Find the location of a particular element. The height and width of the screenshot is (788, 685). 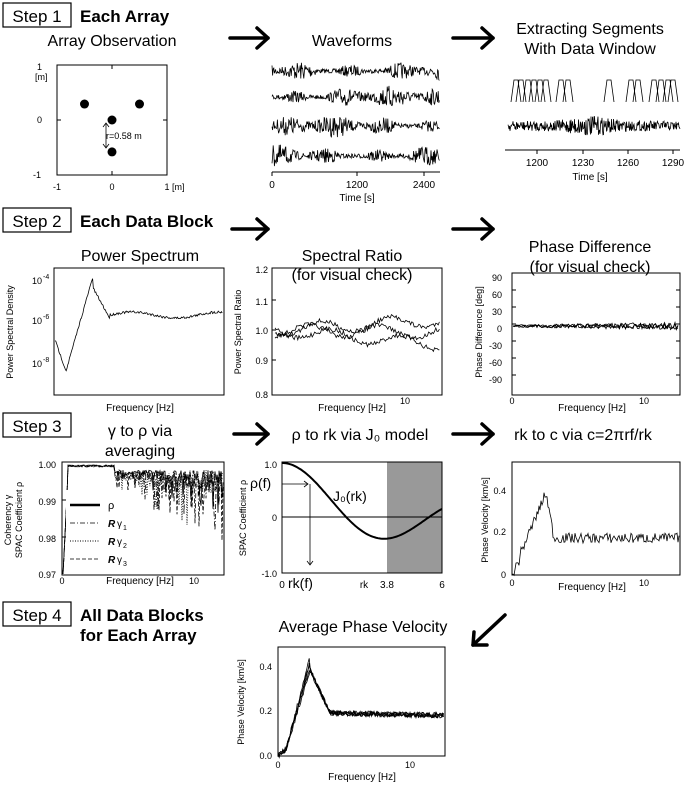

power-ytick-1: 10 is located at coordinates (37, 321).